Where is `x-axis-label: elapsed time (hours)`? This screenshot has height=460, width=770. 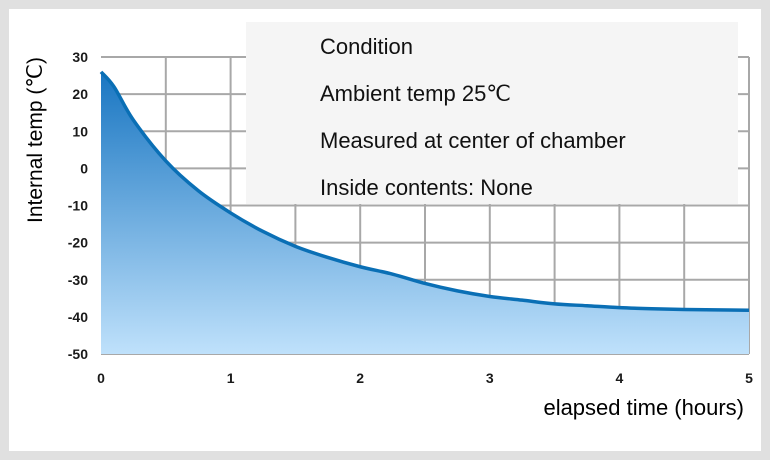 x-axis-label: elapsed time (hours) is located at coordinates (643, 407).